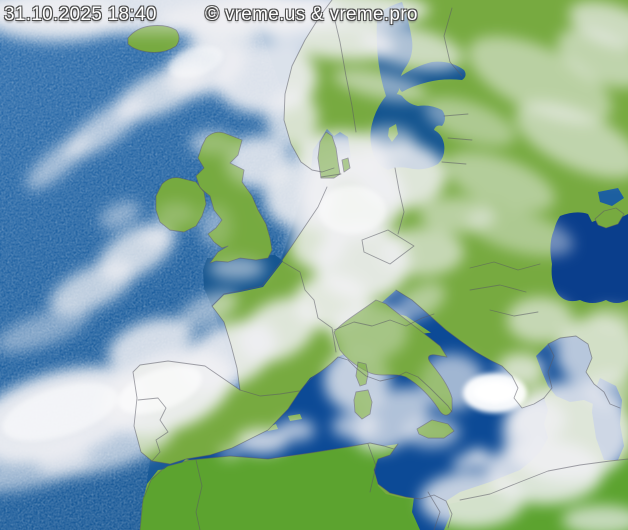  What do you see at coordinates (453, 42) in the screenshot?
I see `finland-russia-border` at bounding box center [453, 42].